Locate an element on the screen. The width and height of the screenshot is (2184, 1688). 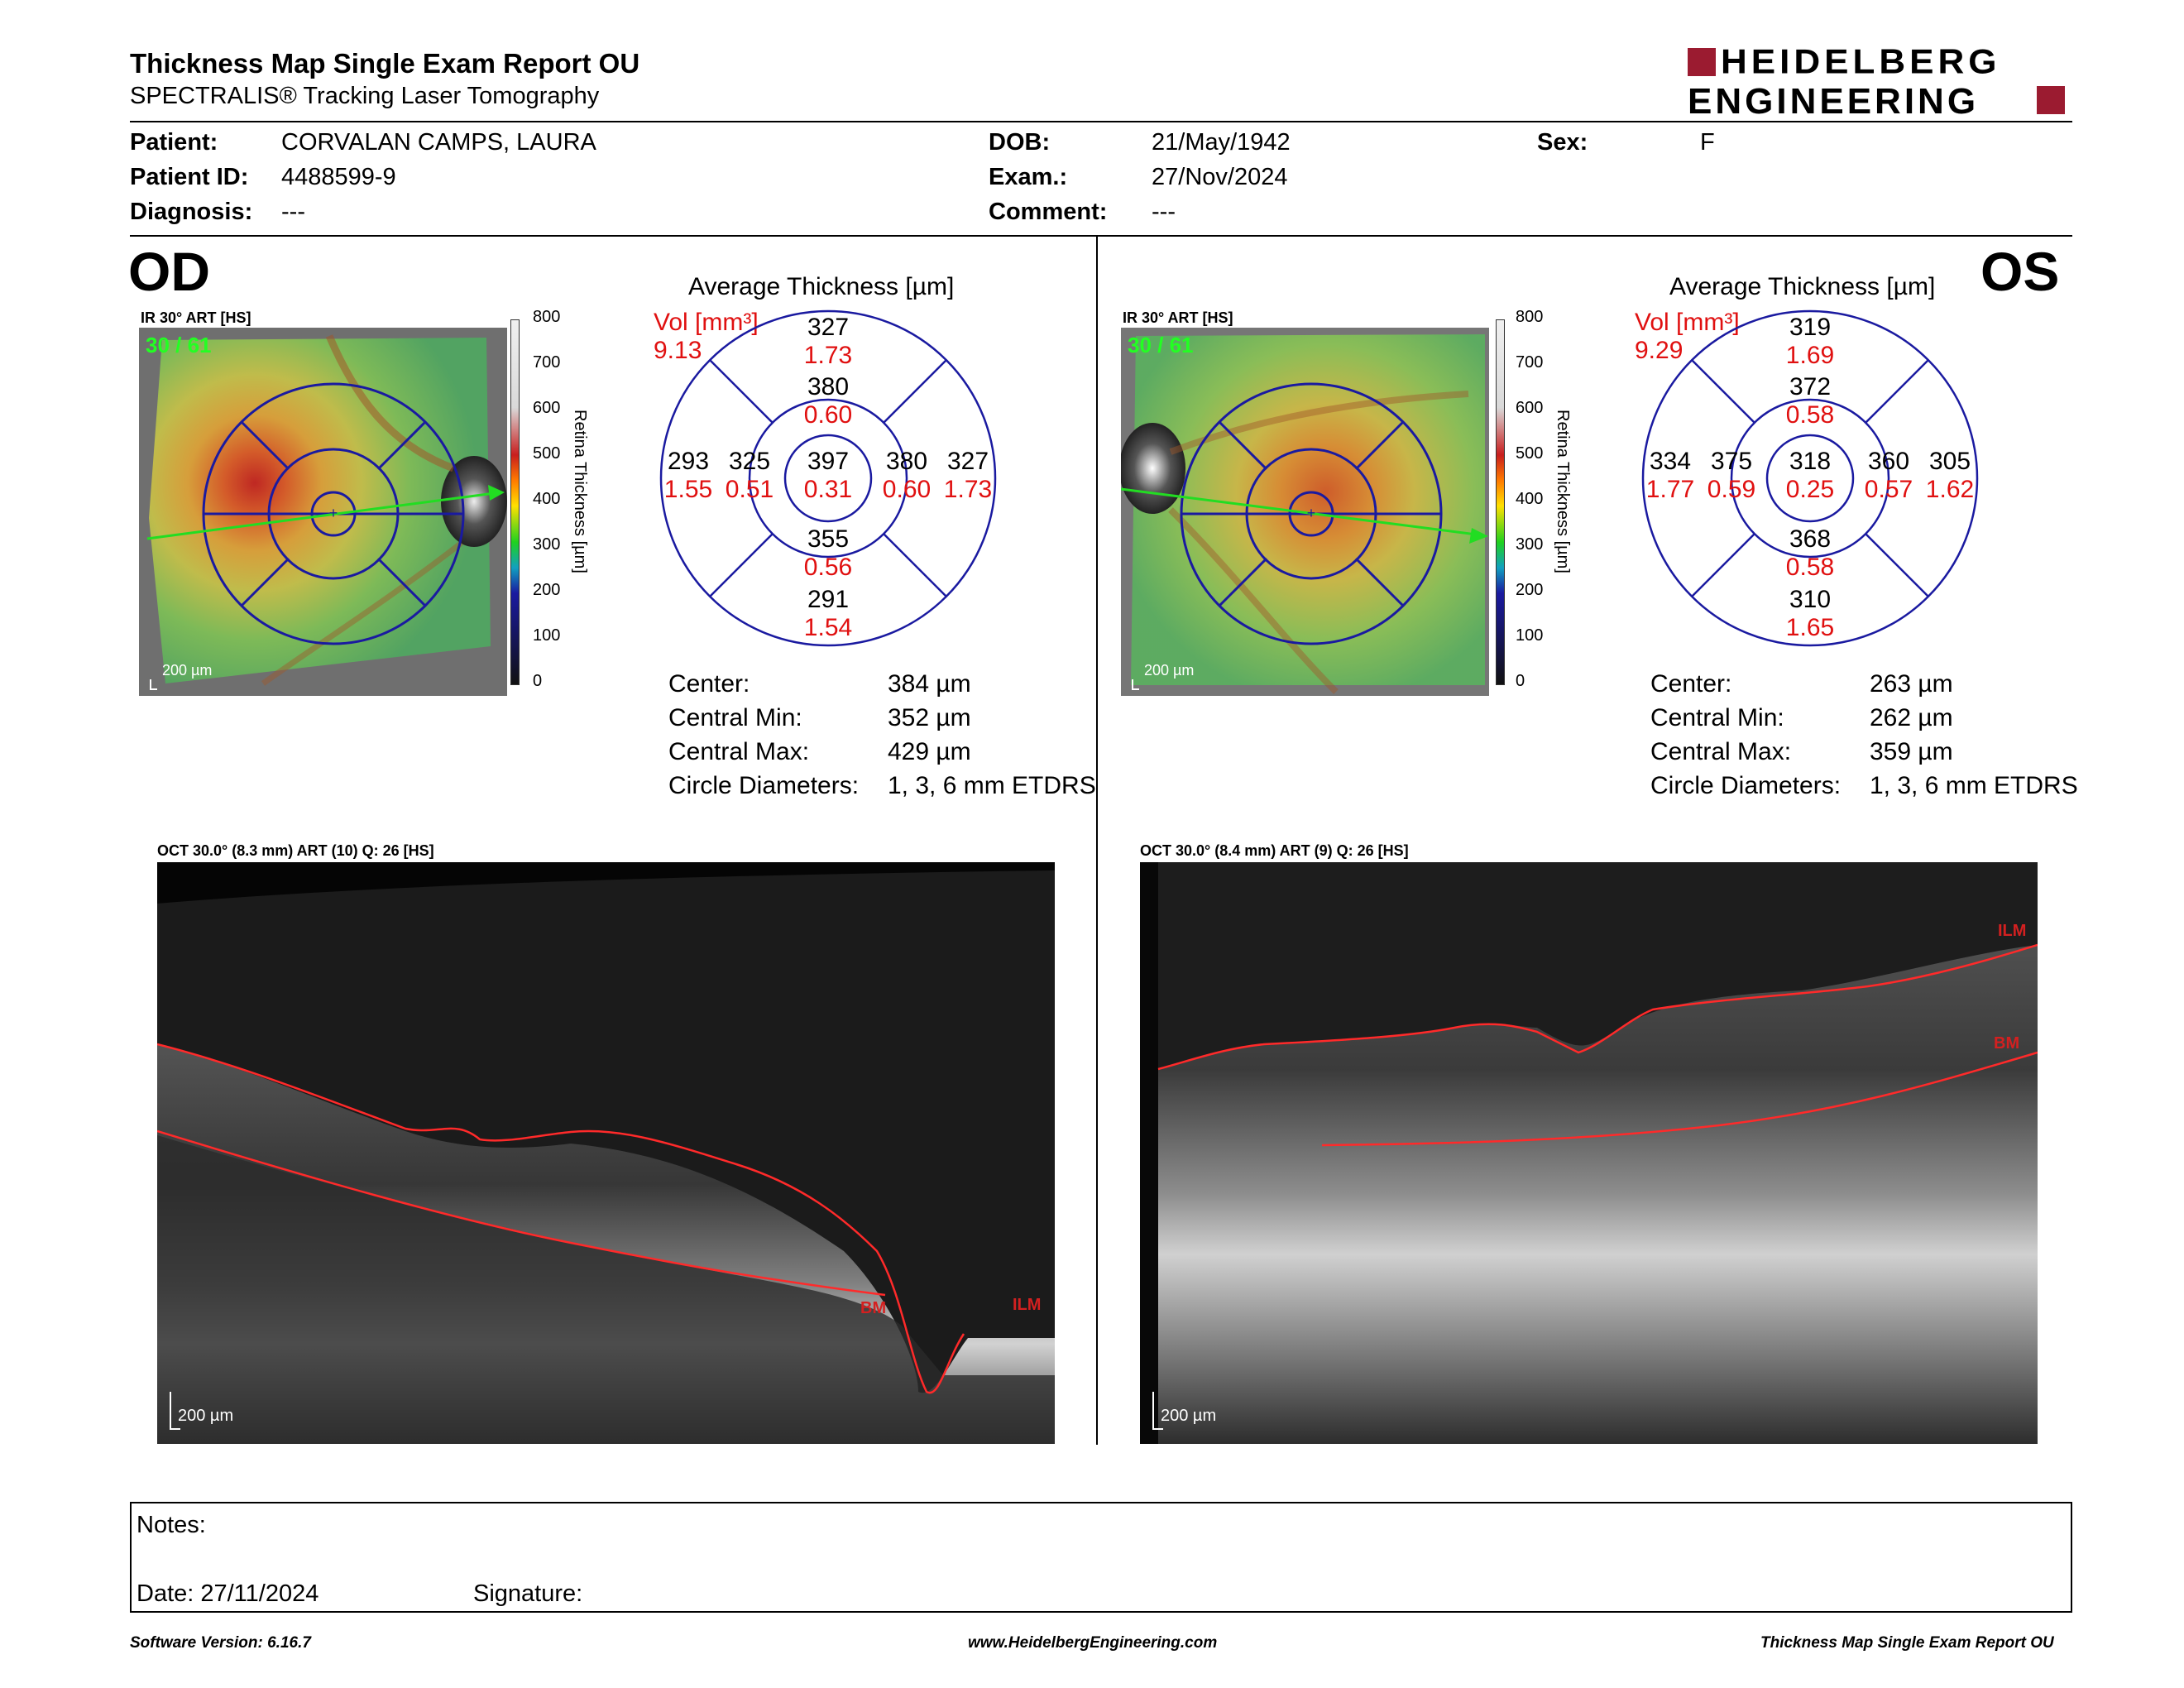
os-inner-left-thickness: 375 is located at coordinates (1731, 461).